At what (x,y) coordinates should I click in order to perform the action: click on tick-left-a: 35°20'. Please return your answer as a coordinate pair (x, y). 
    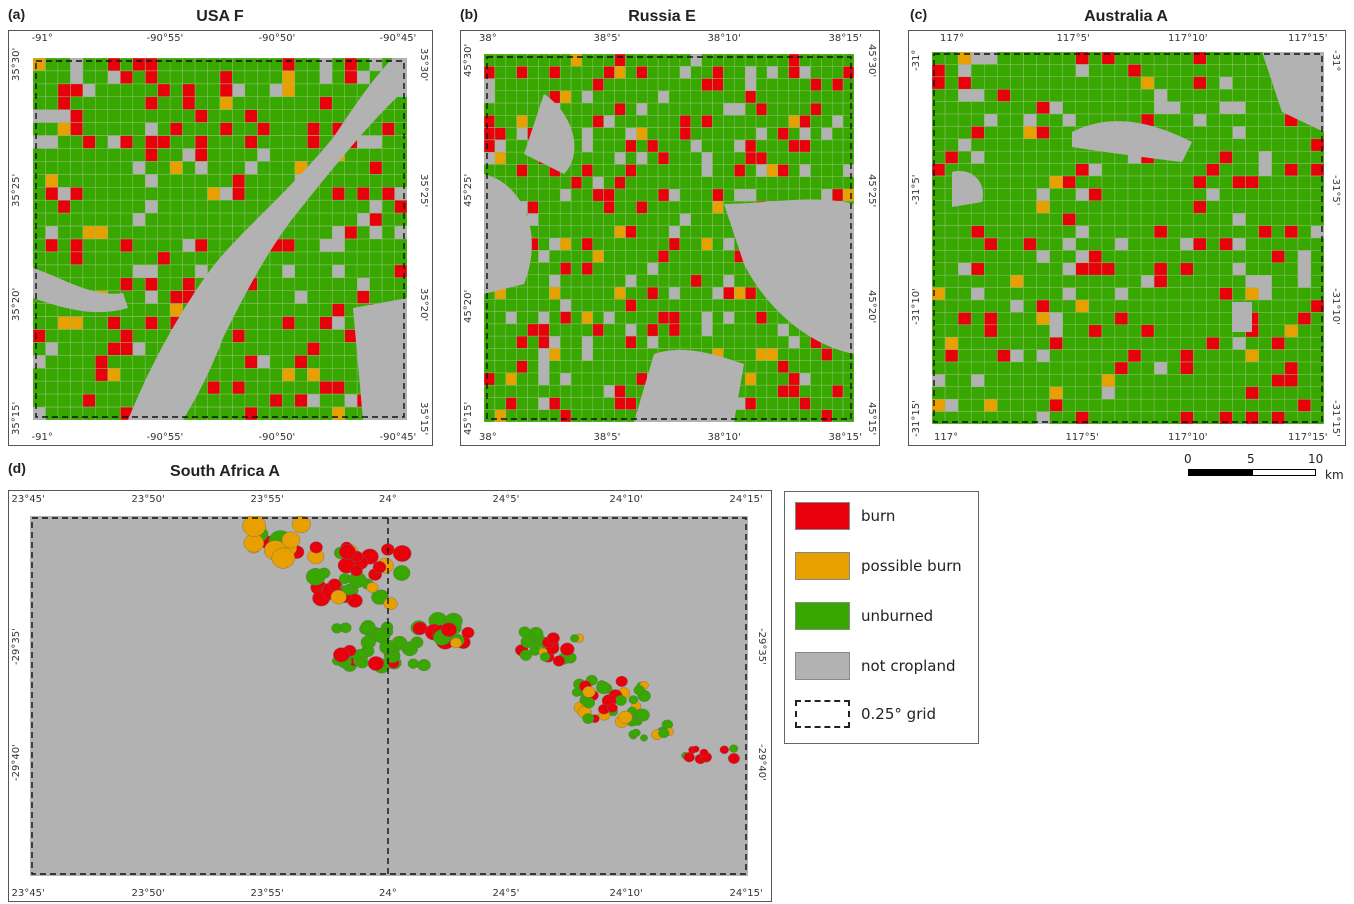
    Looking at the image, I should click on (16, 304).